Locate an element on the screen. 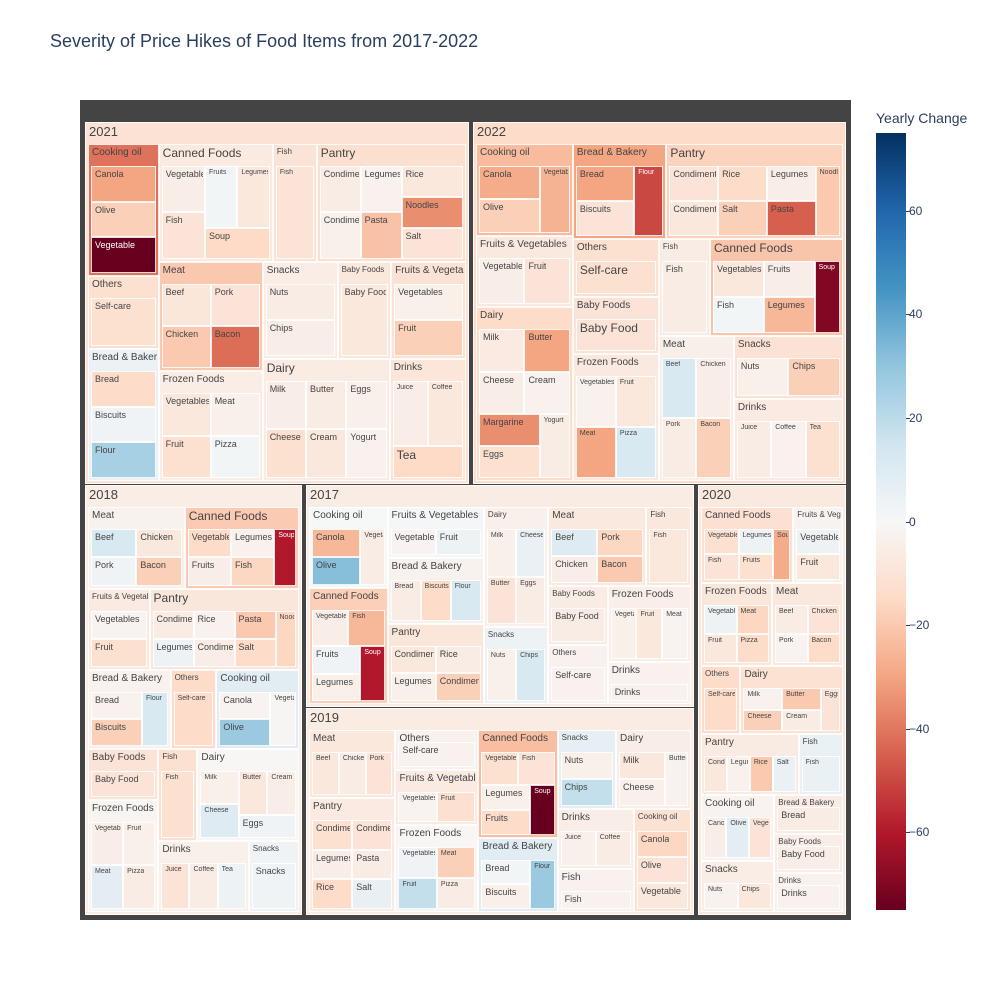 This screenshot has width=1000, height=1000. item-yogurt is located at coordinates (366, 453).